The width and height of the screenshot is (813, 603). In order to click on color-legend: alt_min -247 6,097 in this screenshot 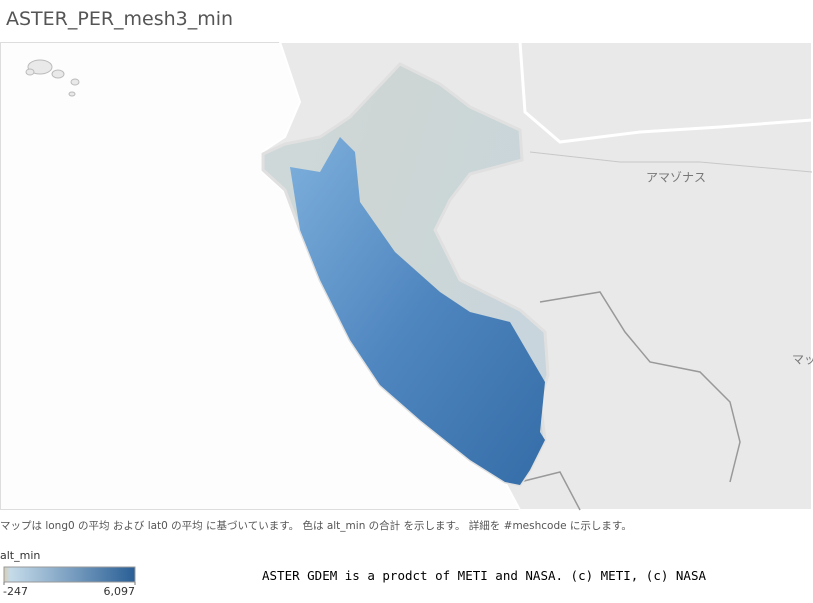, I will do `click(68, 573)`.